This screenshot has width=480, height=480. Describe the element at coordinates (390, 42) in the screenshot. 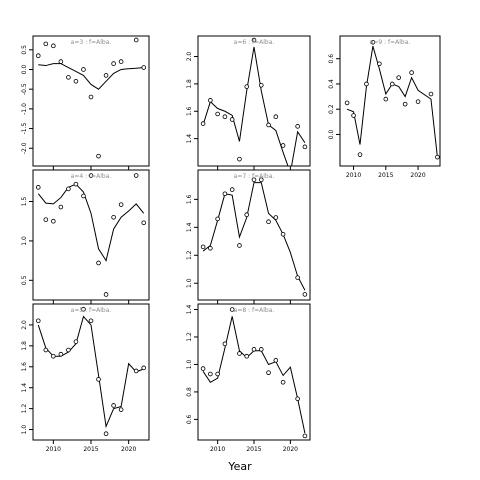

I see `panel-title: a=9 : f=Alba.` at that location.